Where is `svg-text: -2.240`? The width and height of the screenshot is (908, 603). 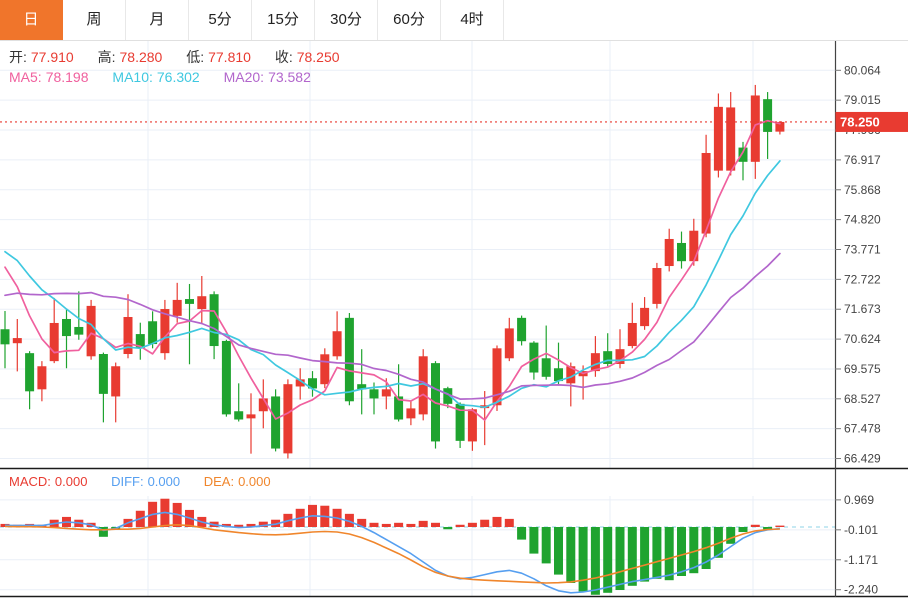
svg-text: -2.240 is located at coordinates (861, 590).